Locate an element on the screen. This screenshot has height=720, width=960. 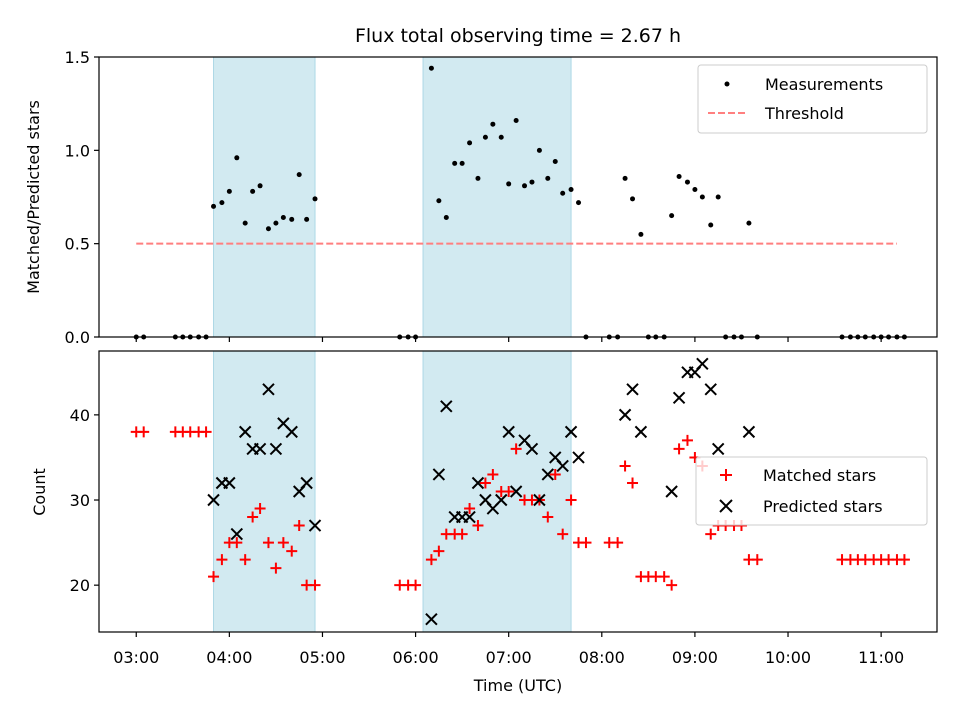
bottom-y-tick-label: 30 is located at coordinates (80, 500).